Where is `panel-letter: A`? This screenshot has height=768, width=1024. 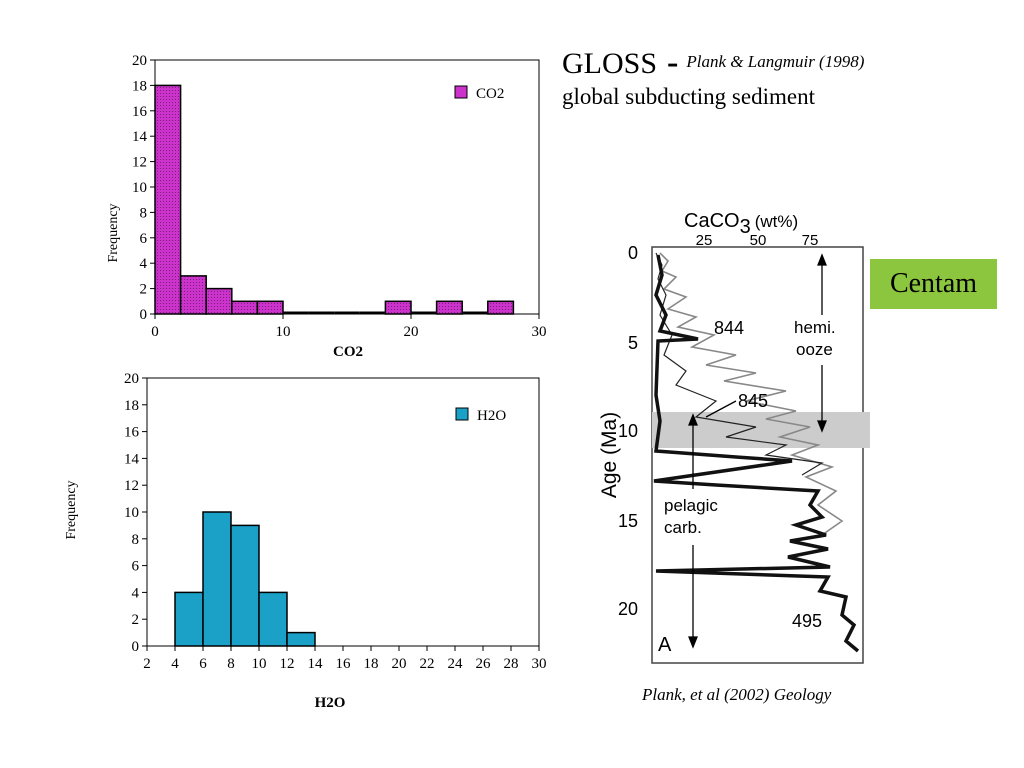
panel-letter: A is located at coordinates (665, 645).